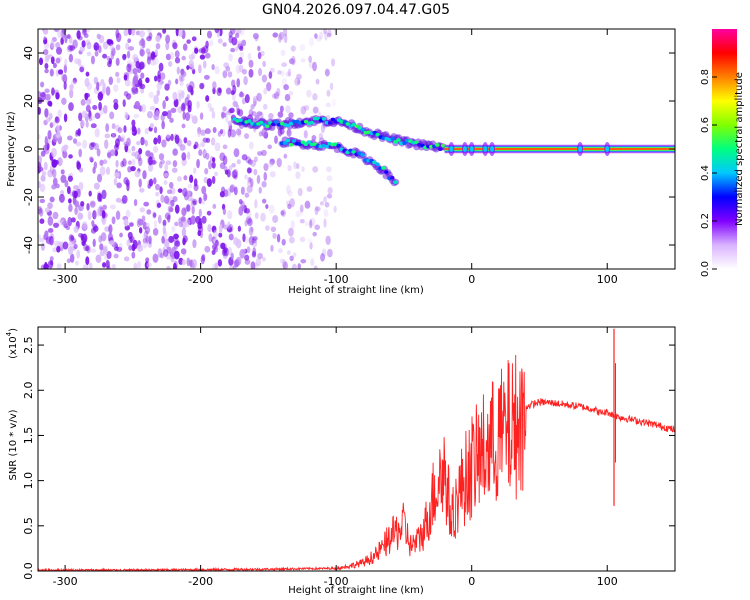 The image size is (750, 600). I want to click on snr-x-tick-label: 100, so click(607, 581).